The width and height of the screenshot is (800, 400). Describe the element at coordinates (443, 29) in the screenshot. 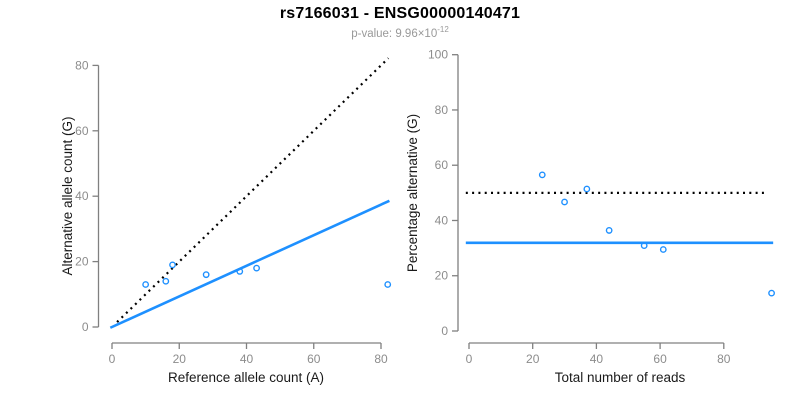

I see `p-value-exponent: -12` at that location.